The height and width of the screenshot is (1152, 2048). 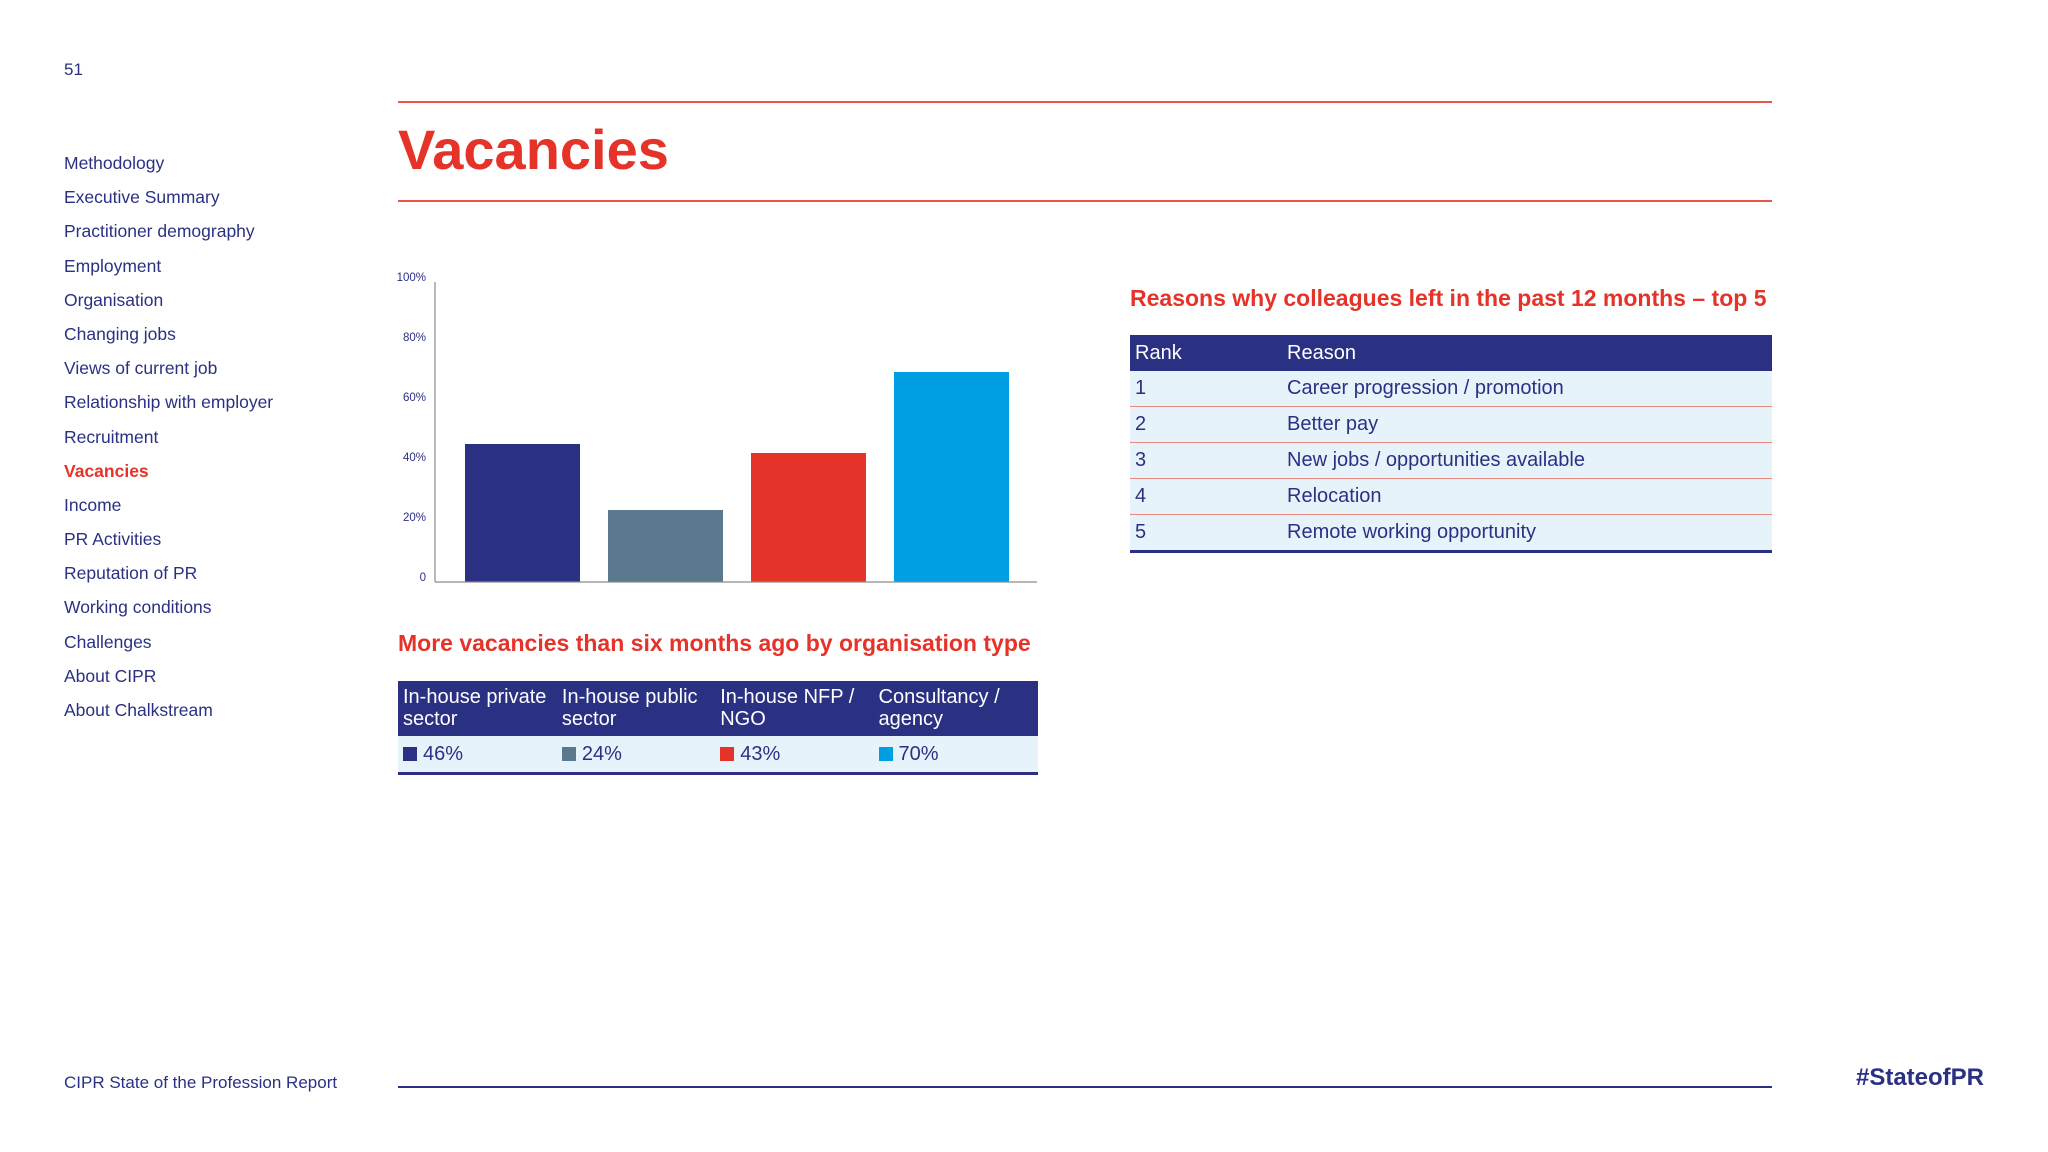 What do you see at coordinates (73, 69) in the screenshot?
I see `page-number: 51` at bounding box center [73, 69].